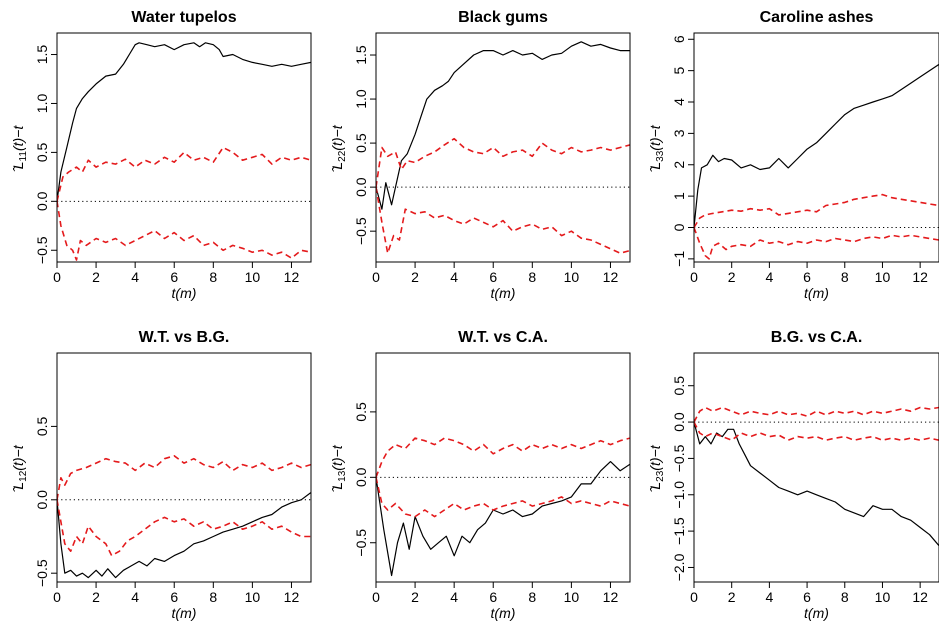 The height and width of the screenshot is (639, 939). What do you see at coordinates (503, 337) in the screenshot?
I see `chart-title: W.T. vs C.A.` at bounding box center [503, 337].